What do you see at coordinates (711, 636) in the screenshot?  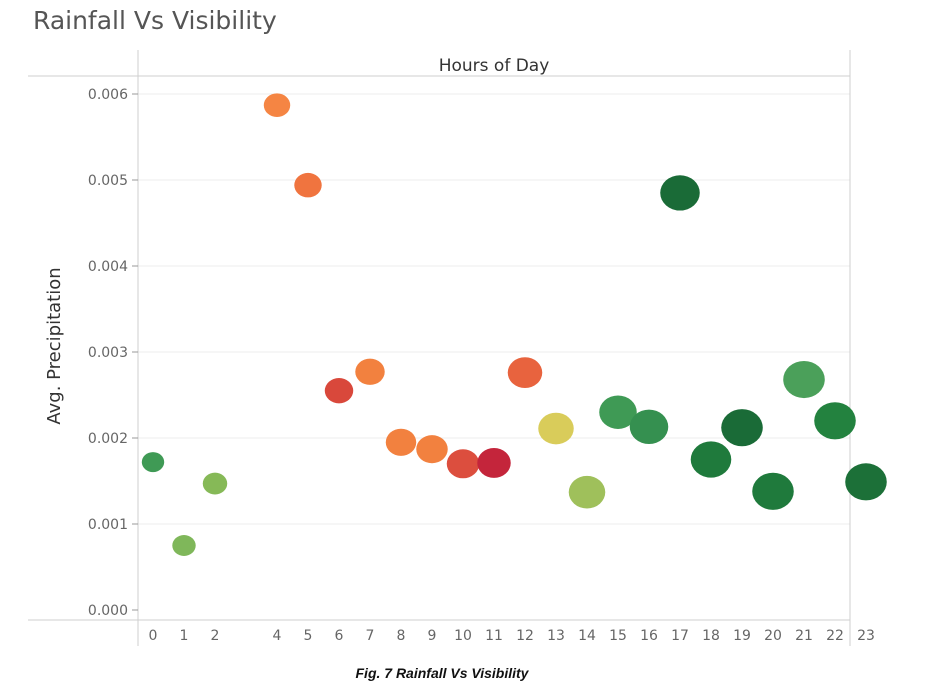 I see `x-tick-label: 18` at bounding box center [711, 636].